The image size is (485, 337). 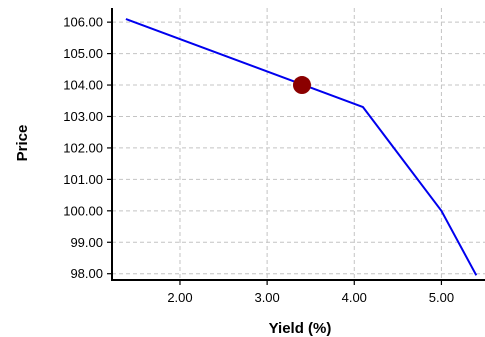 I want to click on y-tick-label-6: 104.00, so click(x=83, y=85).